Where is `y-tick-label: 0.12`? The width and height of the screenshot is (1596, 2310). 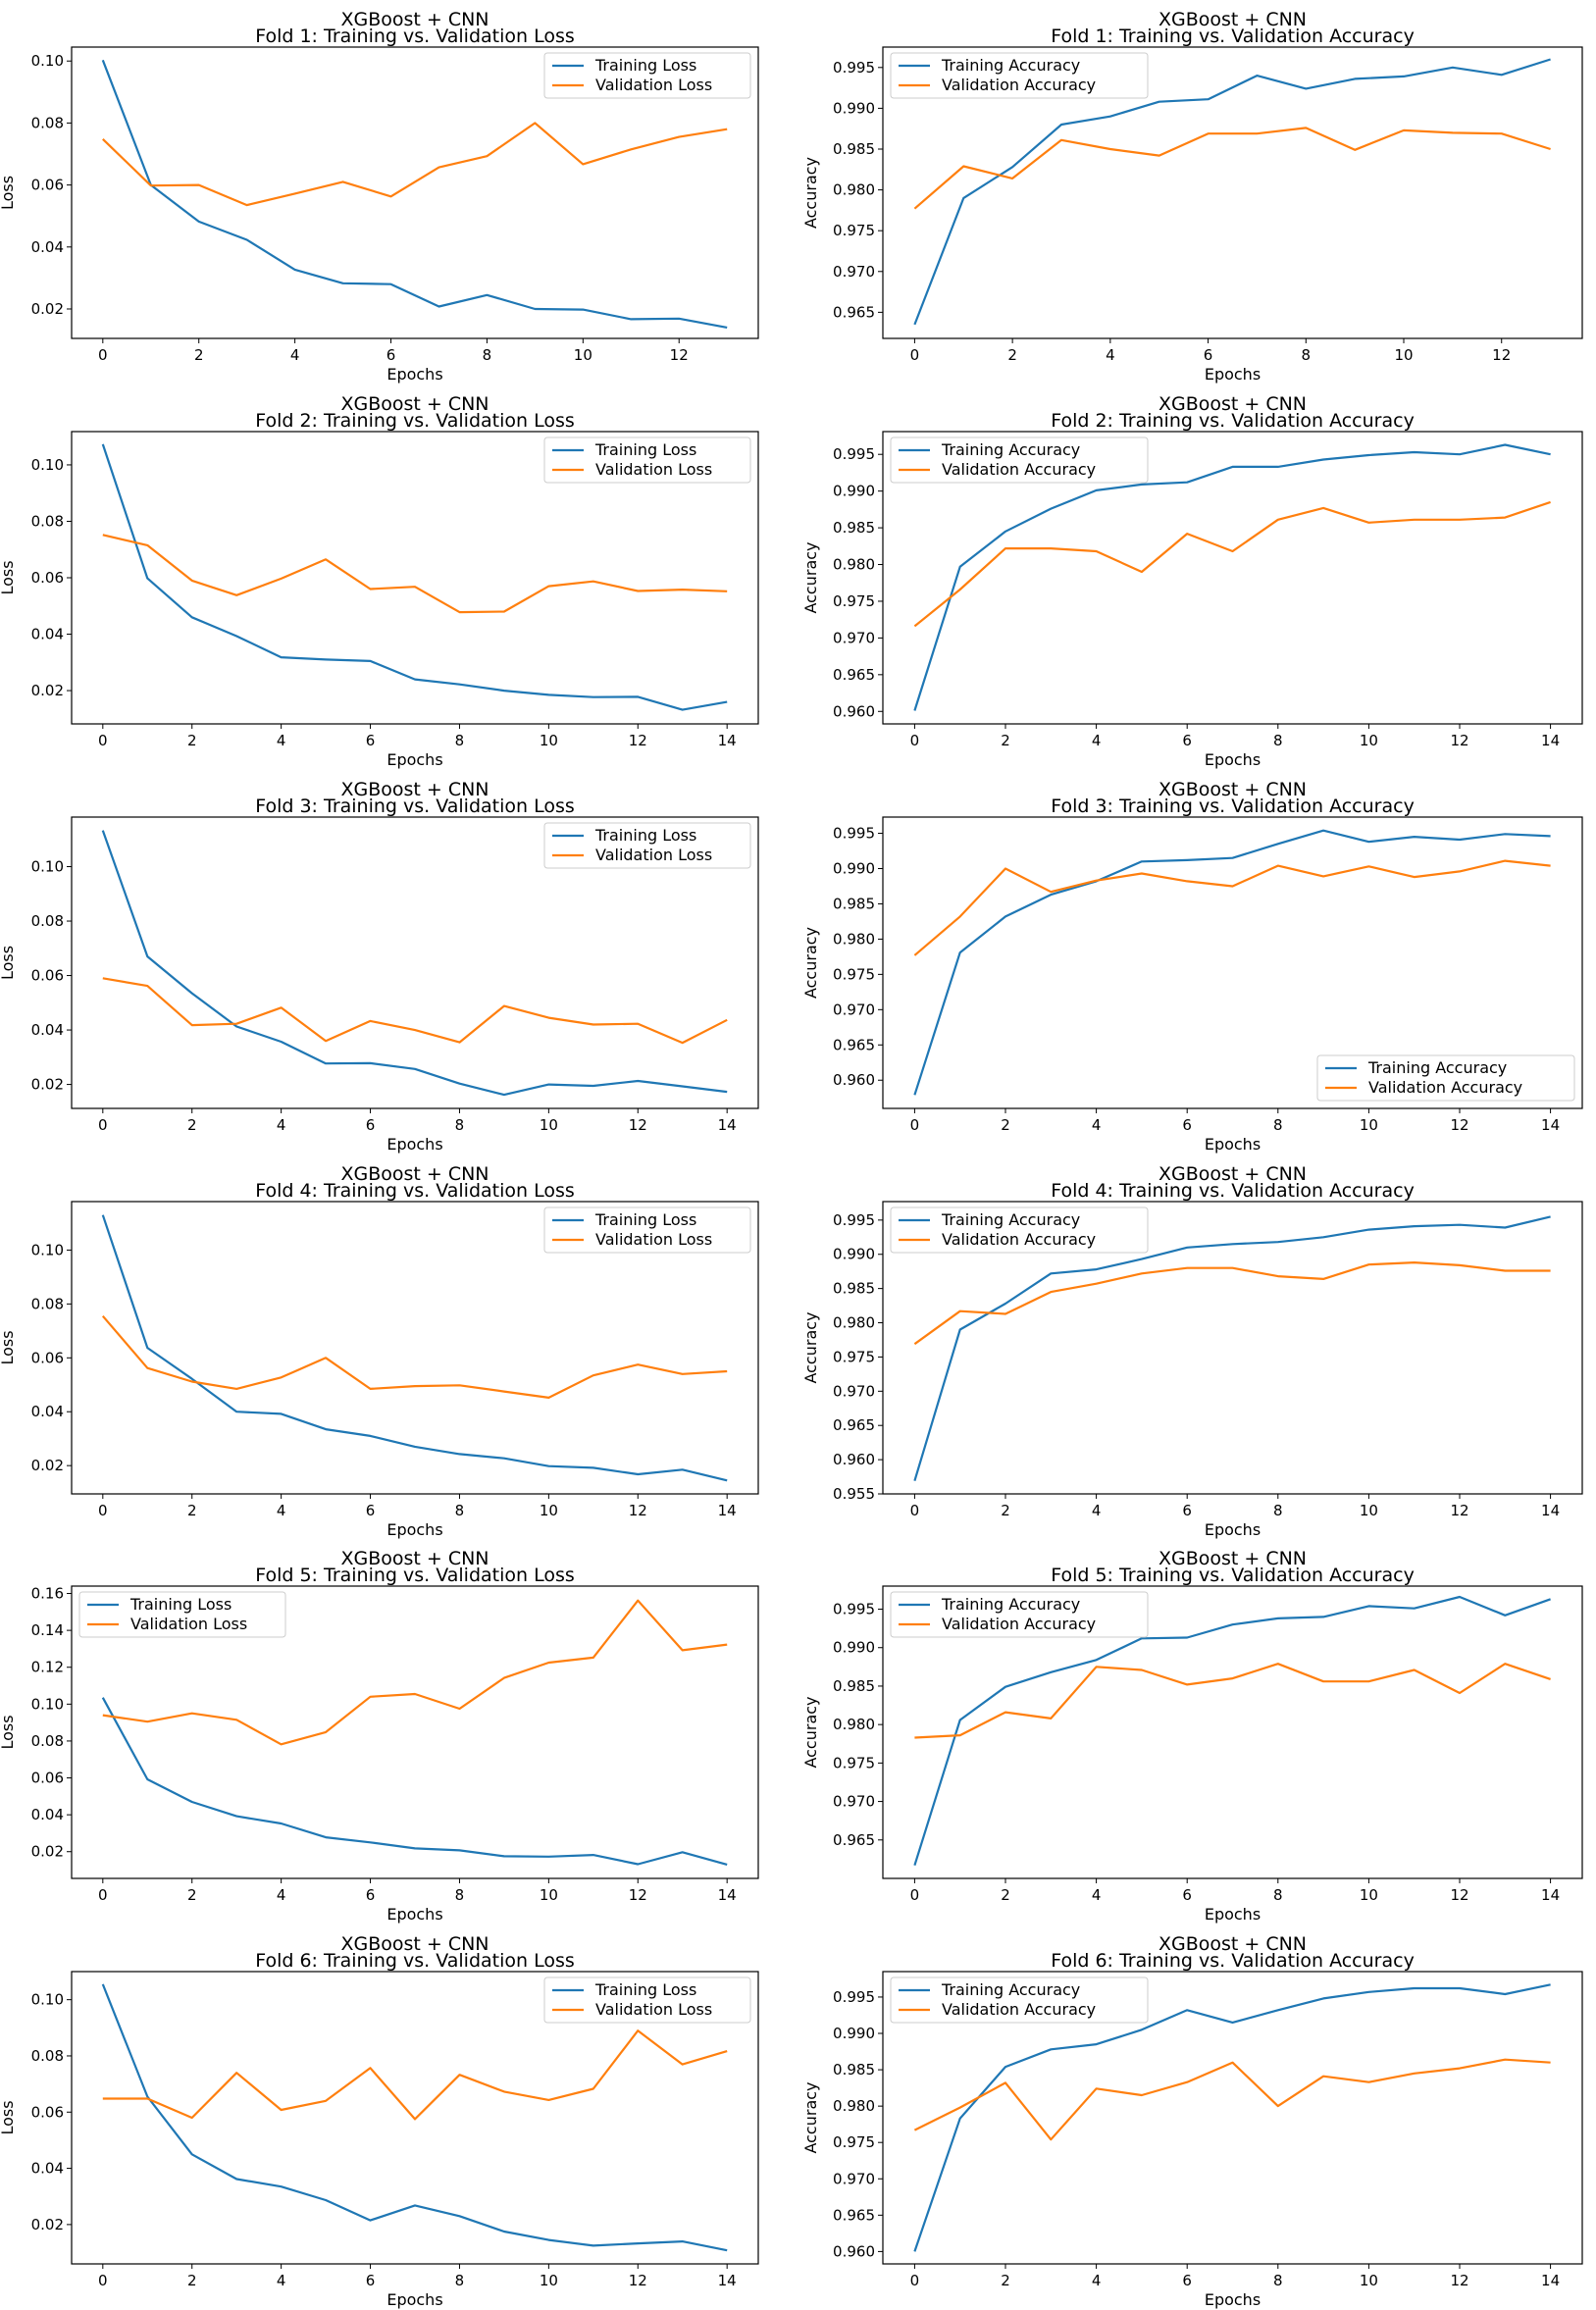 y-tick-label: 0.12 is located at coordinates (47, 1667).